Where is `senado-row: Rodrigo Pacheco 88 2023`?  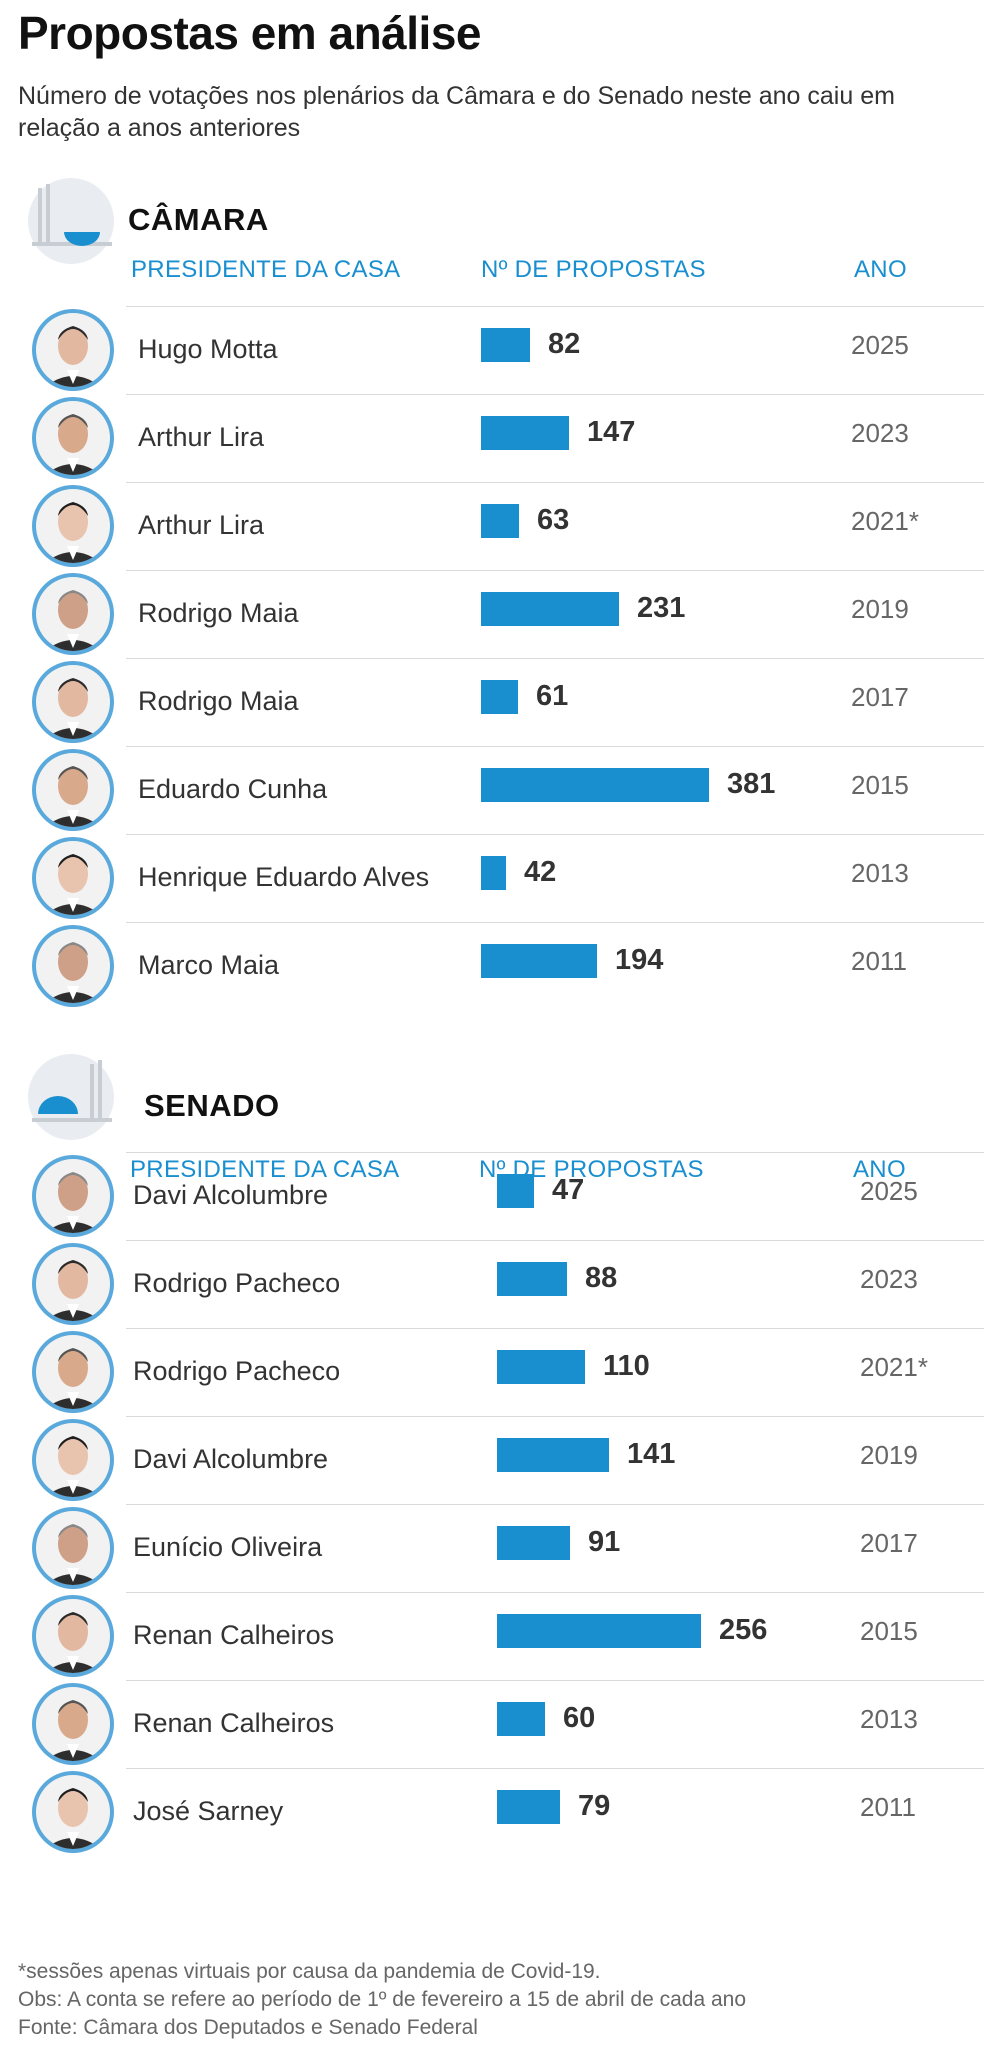 senado-row: Rodrigo Pacheco 88 2023 is located at coordinates (492, 1284).